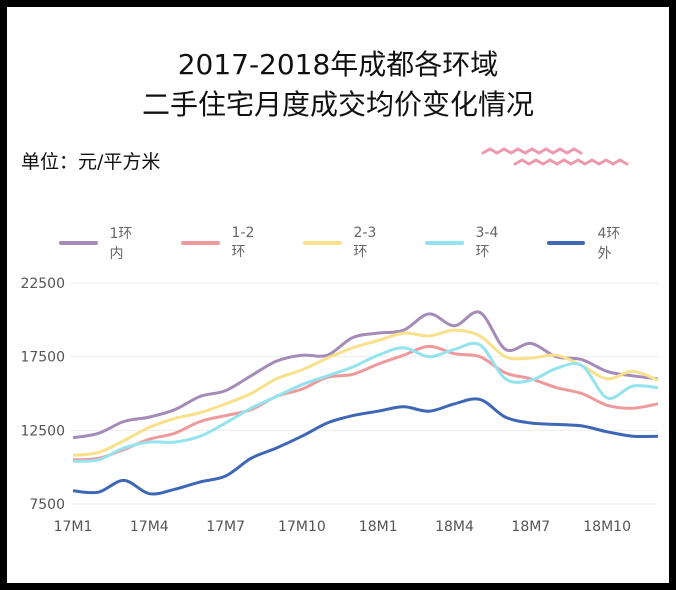  Describe the element at coordinates (149, 527) in the screenshot. I see `x-tick-label: 17M4` at that location.